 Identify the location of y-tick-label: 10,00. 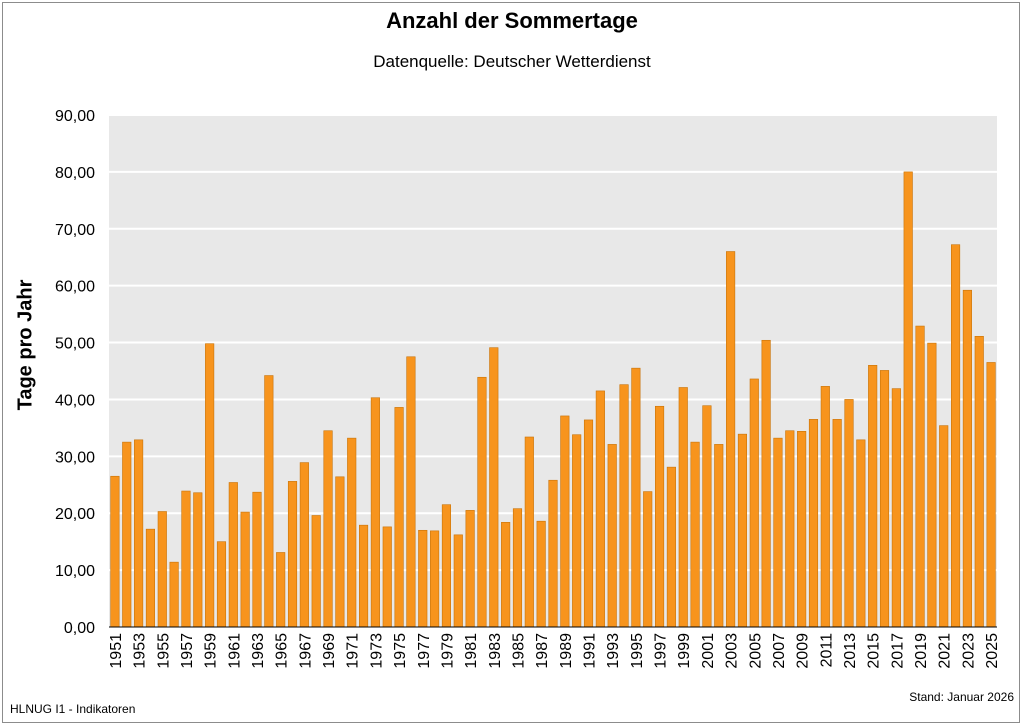
(75, 571).